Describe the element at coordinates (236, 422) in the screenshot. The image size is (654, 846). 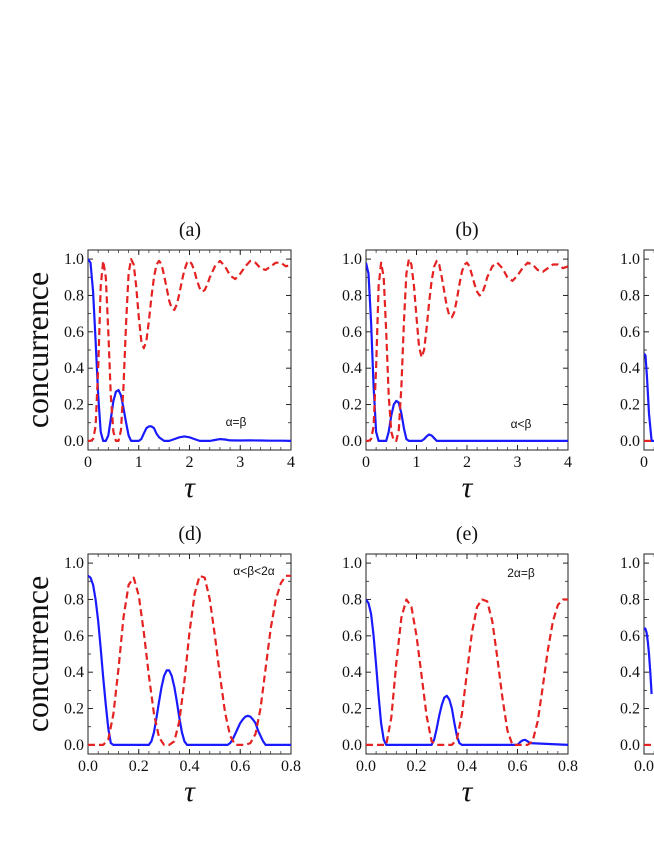
I see `panel-annotation: α=β` at that location.